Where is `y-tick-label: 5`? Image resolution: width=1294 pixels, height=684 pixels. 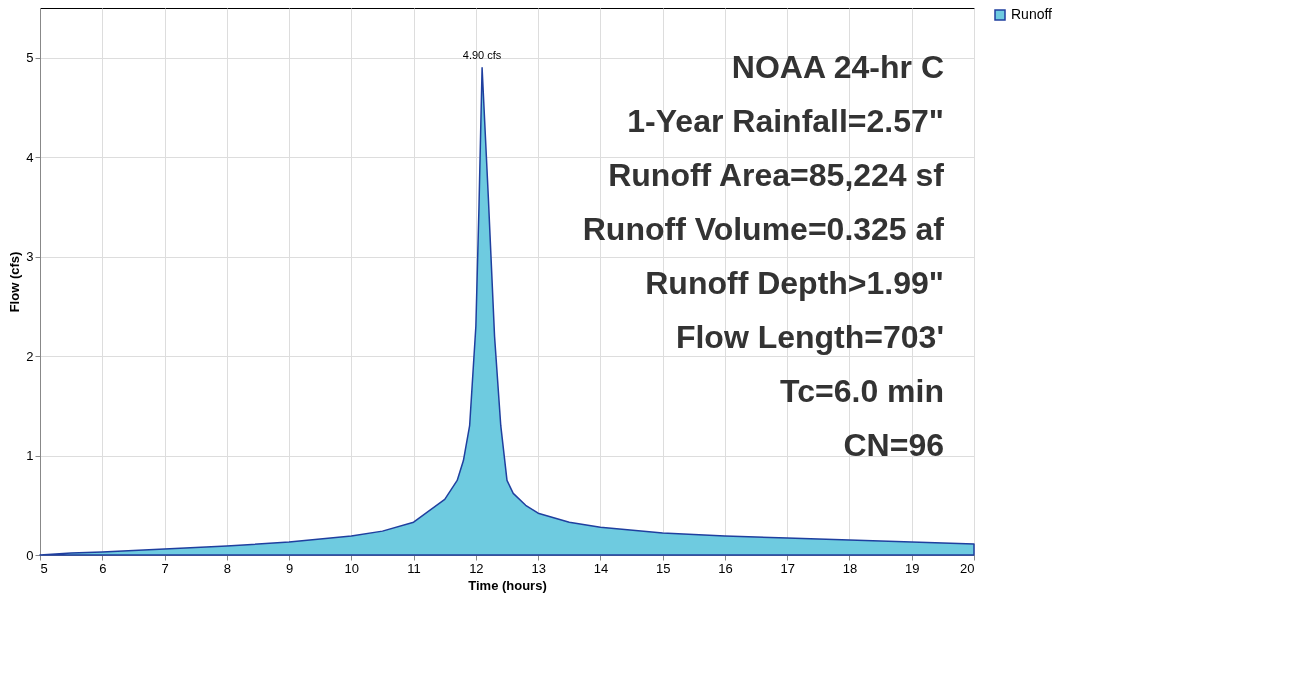
y-tick-label: 5 is located at coordinates (30, 58).